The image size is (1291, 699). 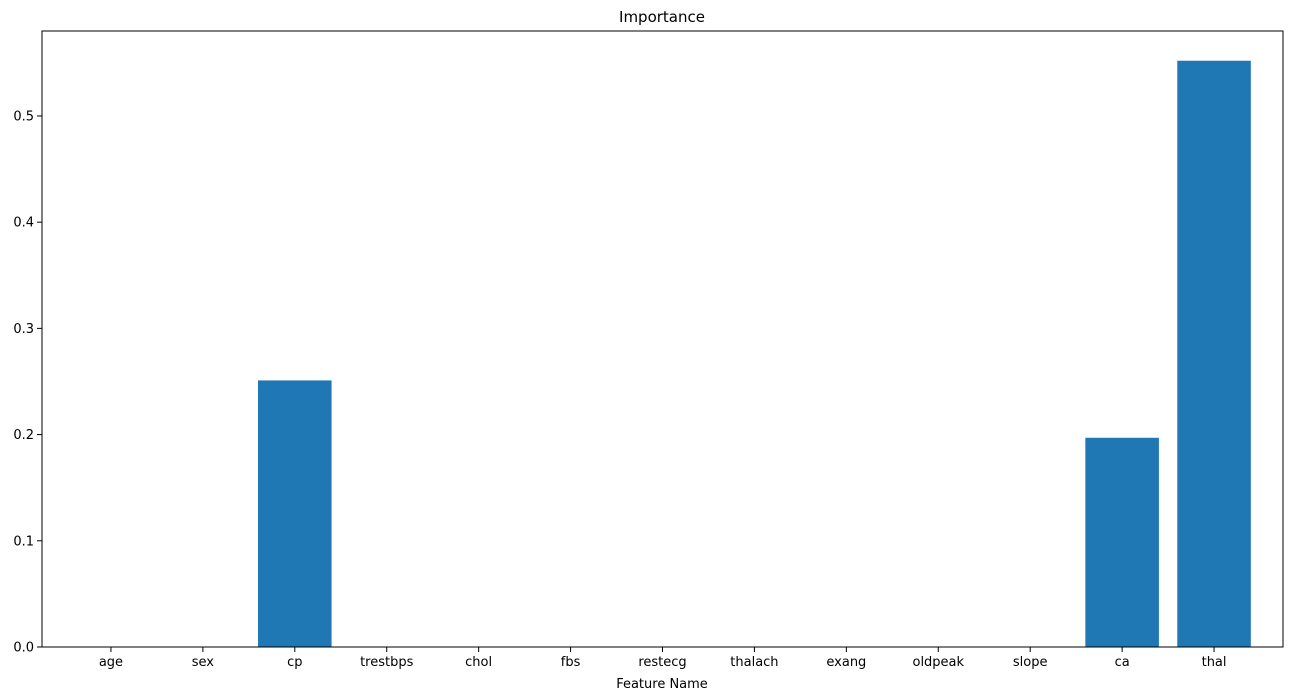 What do you see at coordinates (23, 223) in the screenshot?
I see `y-tick-label: 0.4` at bounding box center [23, 223].